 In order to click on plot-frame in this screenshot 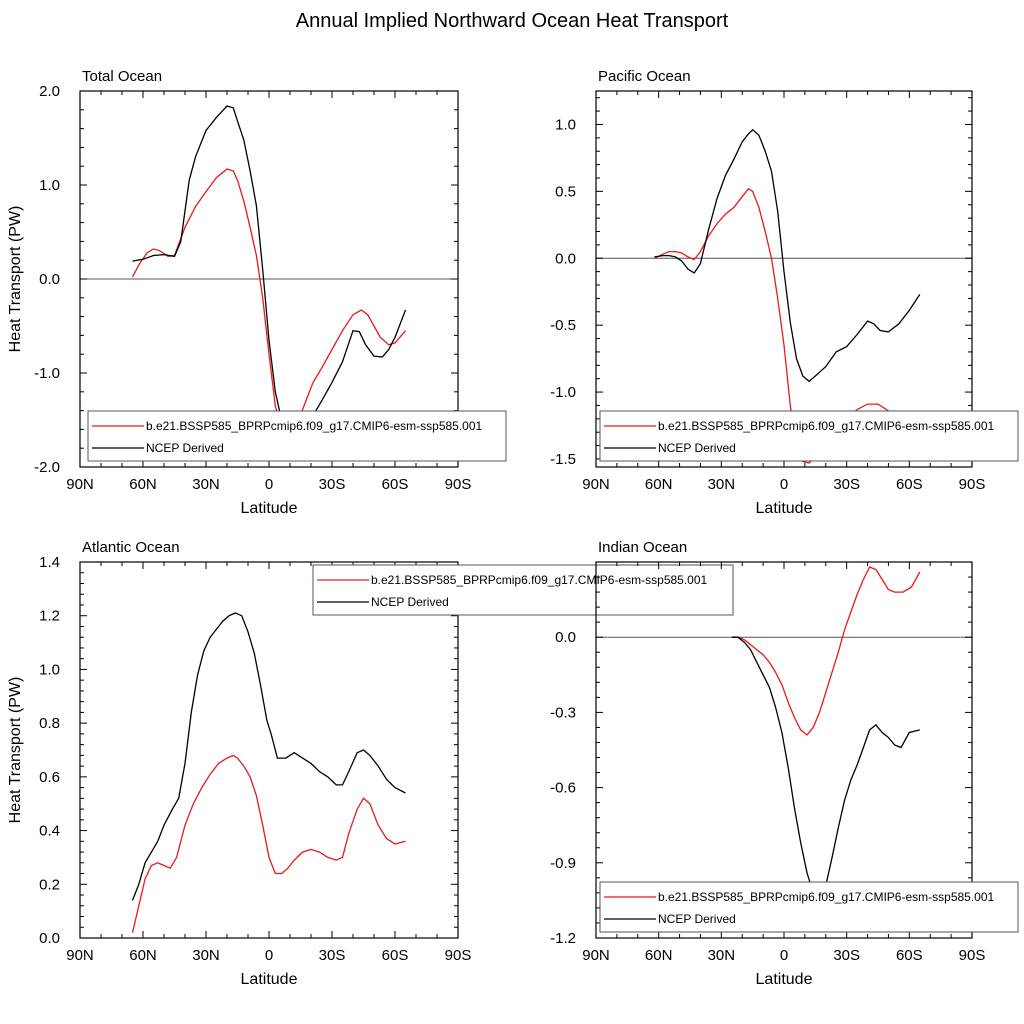, I will do `click(269, 750)`.